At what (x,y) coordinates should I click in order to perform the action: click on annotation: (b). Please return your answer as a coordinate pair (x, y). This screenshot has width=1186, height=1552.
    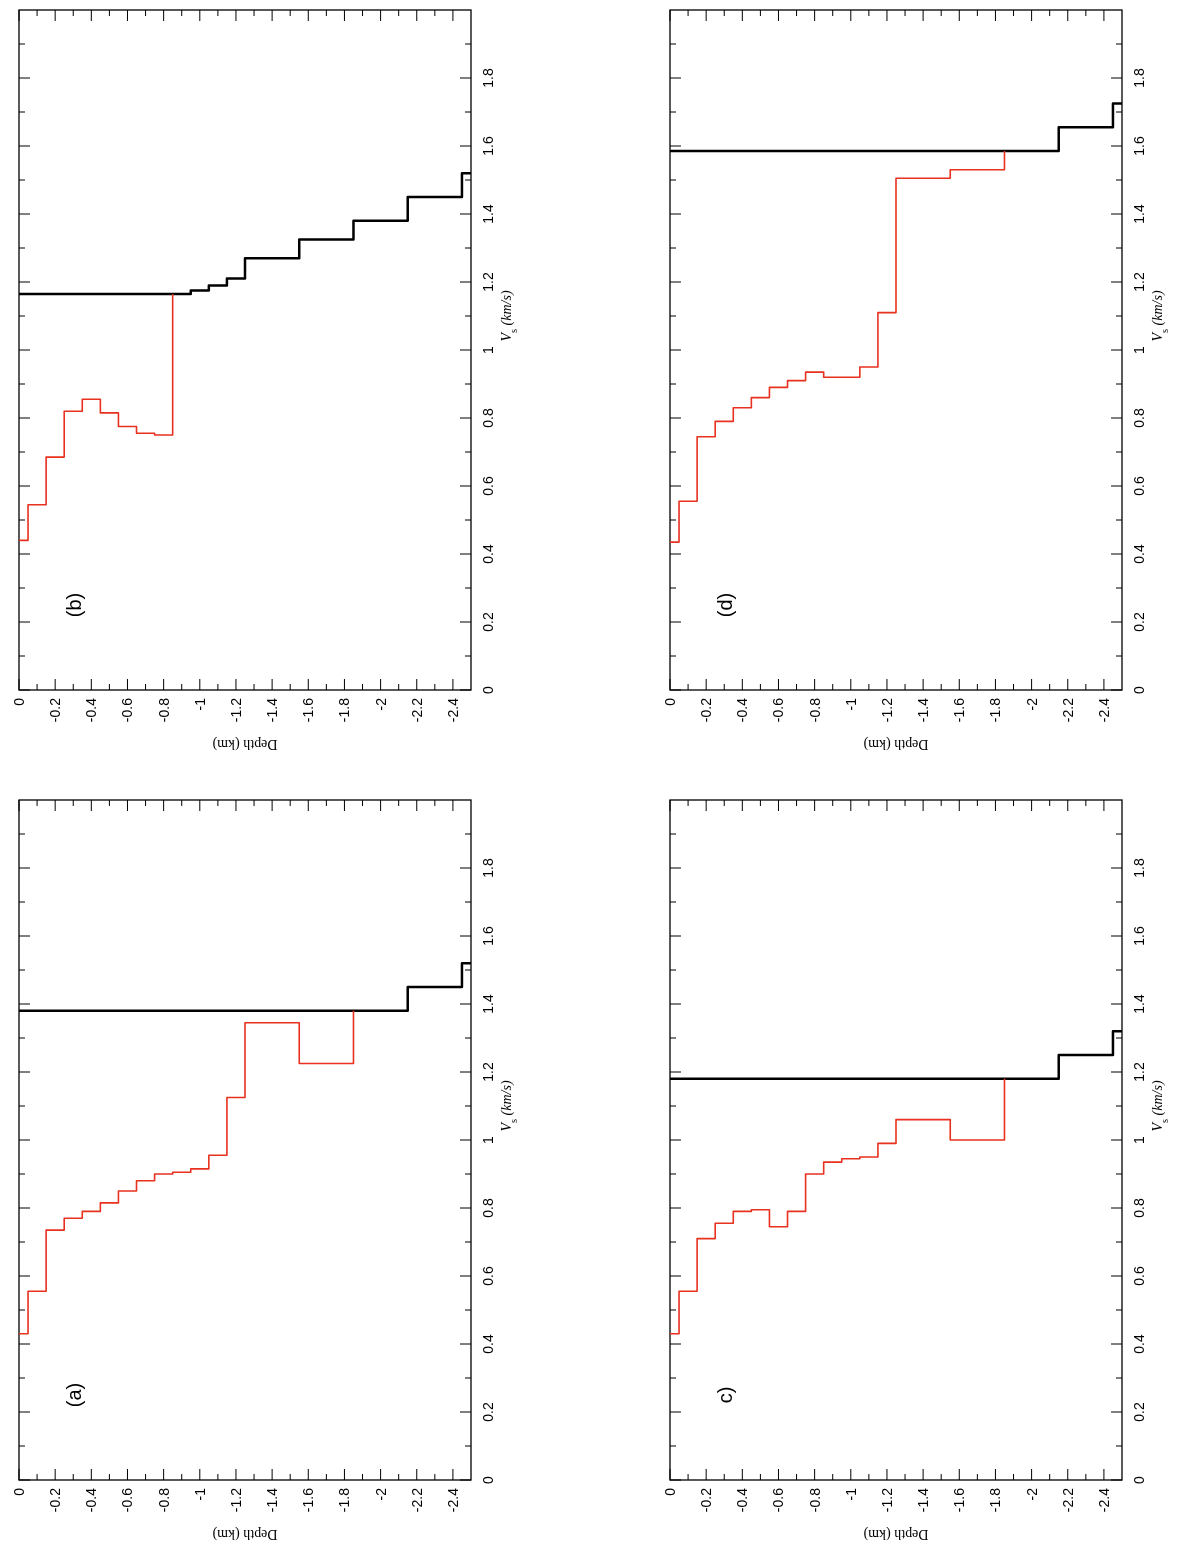
    Looking at the image, I should click on (74, 605).